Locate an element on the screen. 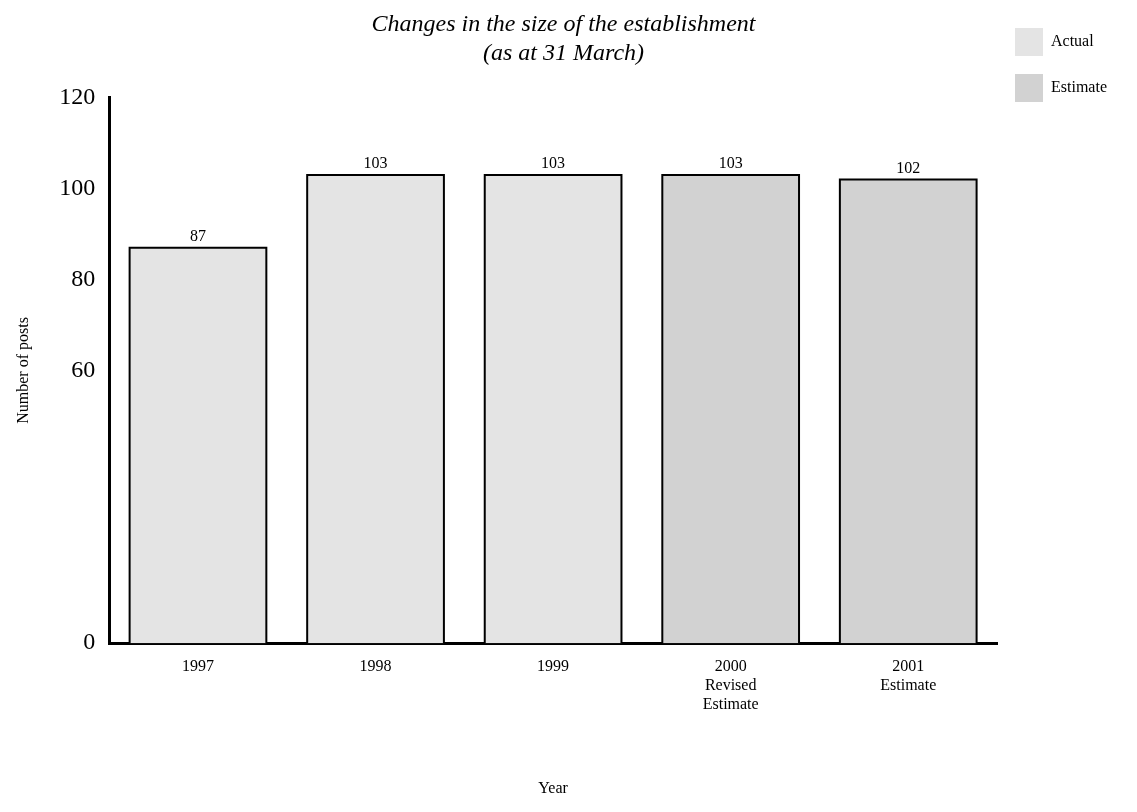  chart-title: Changes in the size of the establishment is located at coordinates (564, 22).